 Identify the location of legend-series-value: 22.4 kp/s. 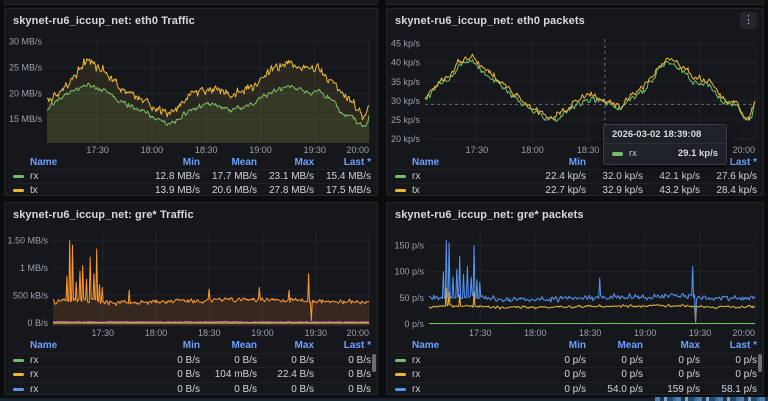
(565, 176).